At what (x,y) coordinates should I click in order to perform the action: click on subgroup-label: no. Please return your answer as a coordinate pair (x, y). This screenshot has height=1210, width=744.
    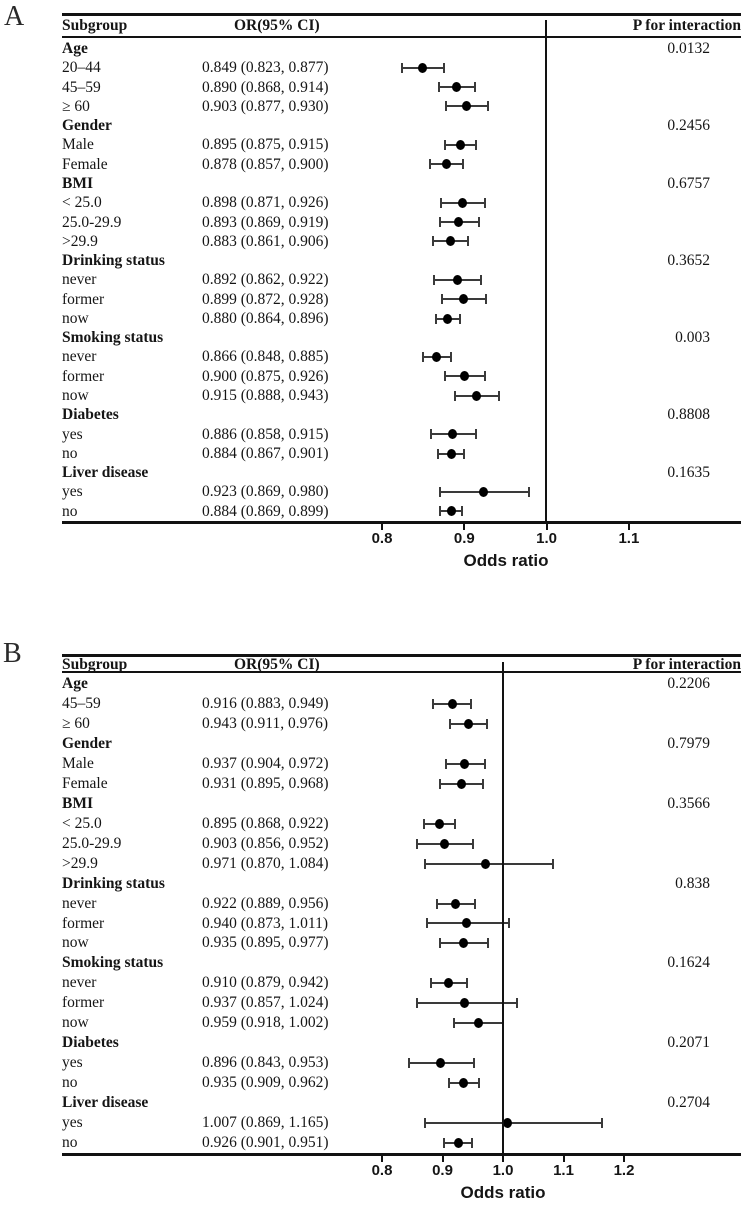
    Looking at the image, I should click on (70, 453).